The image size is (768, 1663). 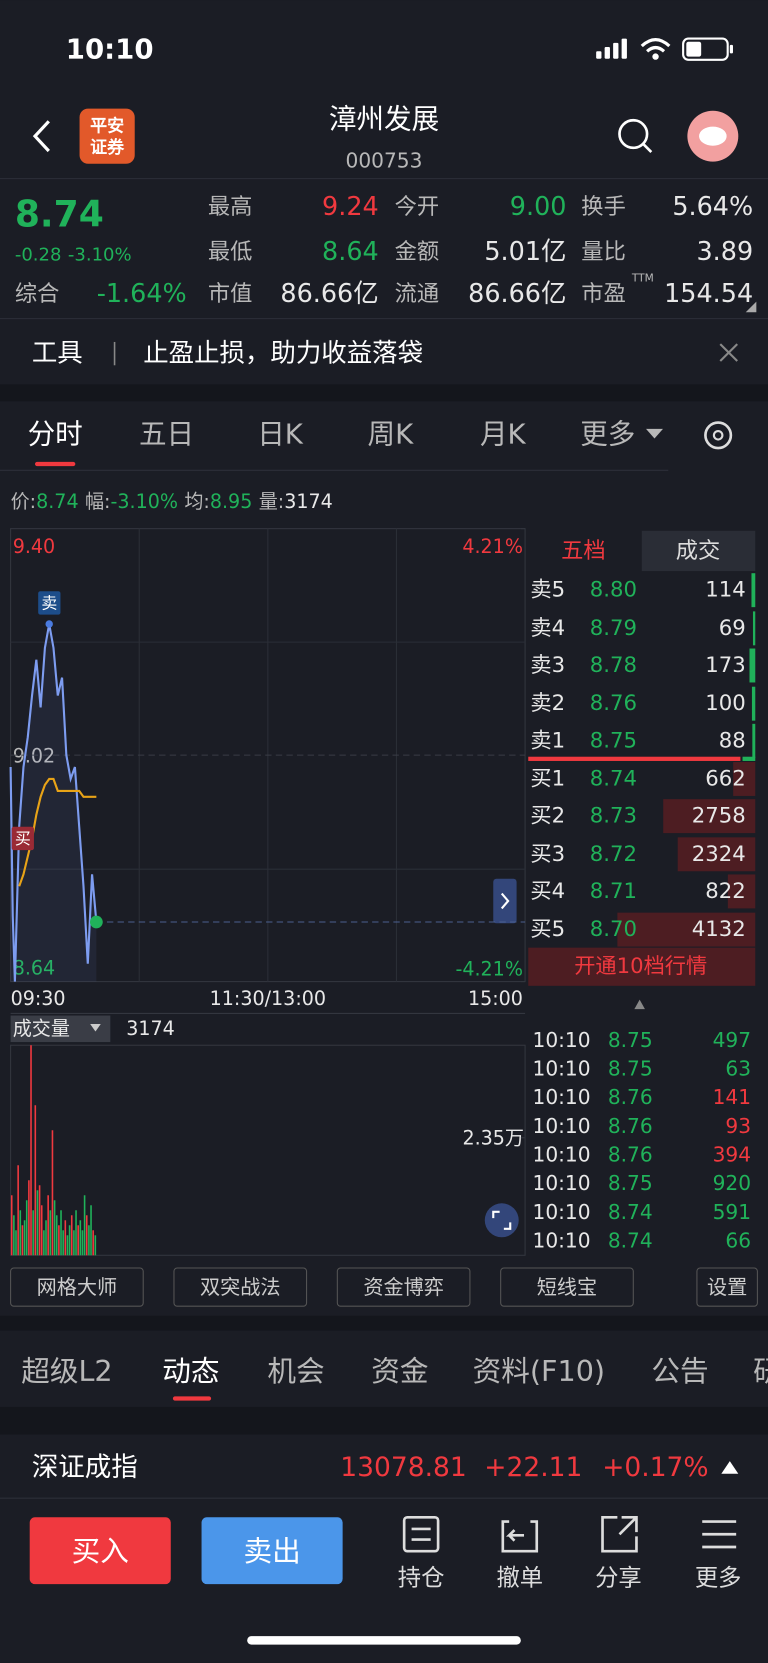 I want to click on chart-tab: 分时, so click(x=55, y=434).